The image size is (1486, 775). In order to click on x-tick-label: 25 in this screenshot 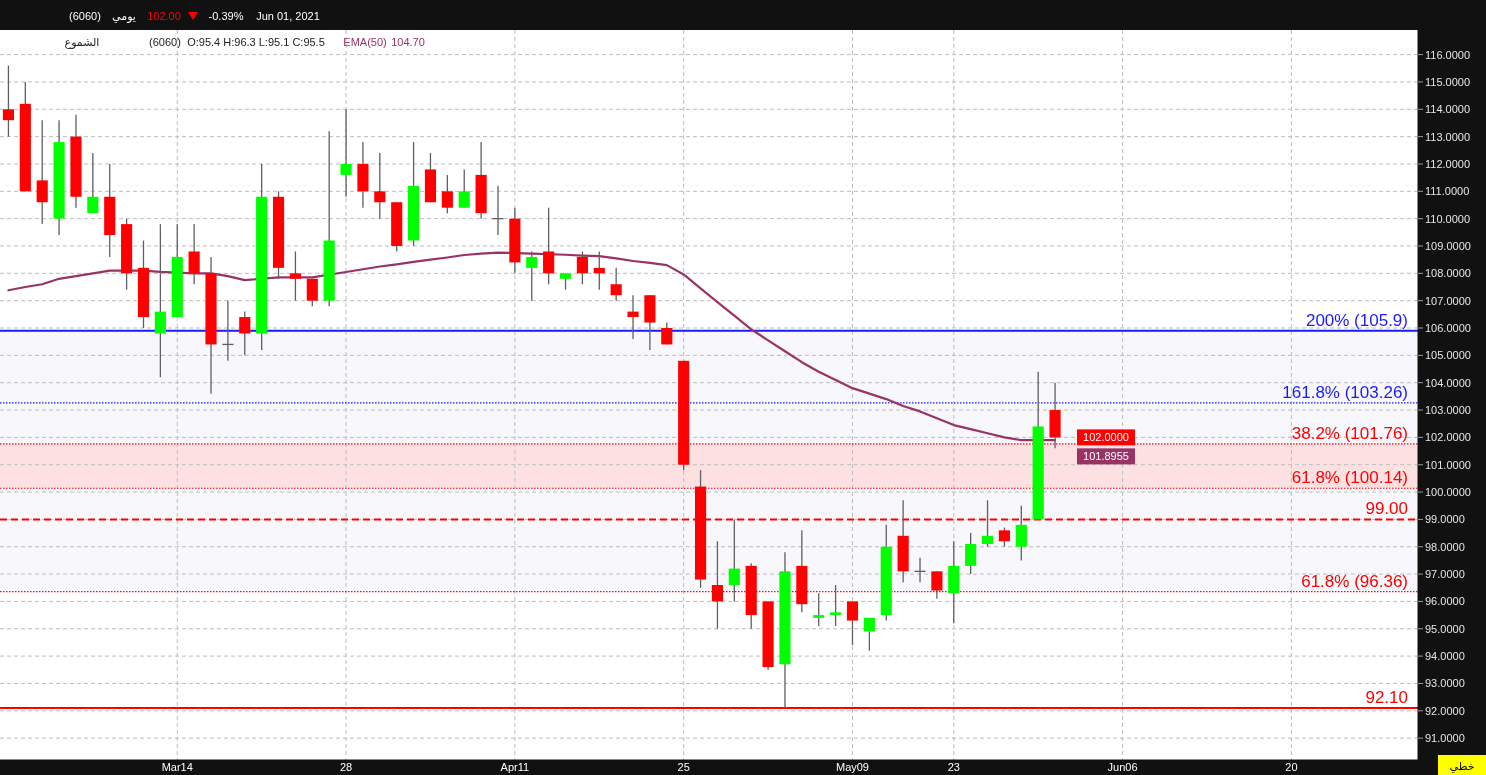, I will do `click(683, 767)`.